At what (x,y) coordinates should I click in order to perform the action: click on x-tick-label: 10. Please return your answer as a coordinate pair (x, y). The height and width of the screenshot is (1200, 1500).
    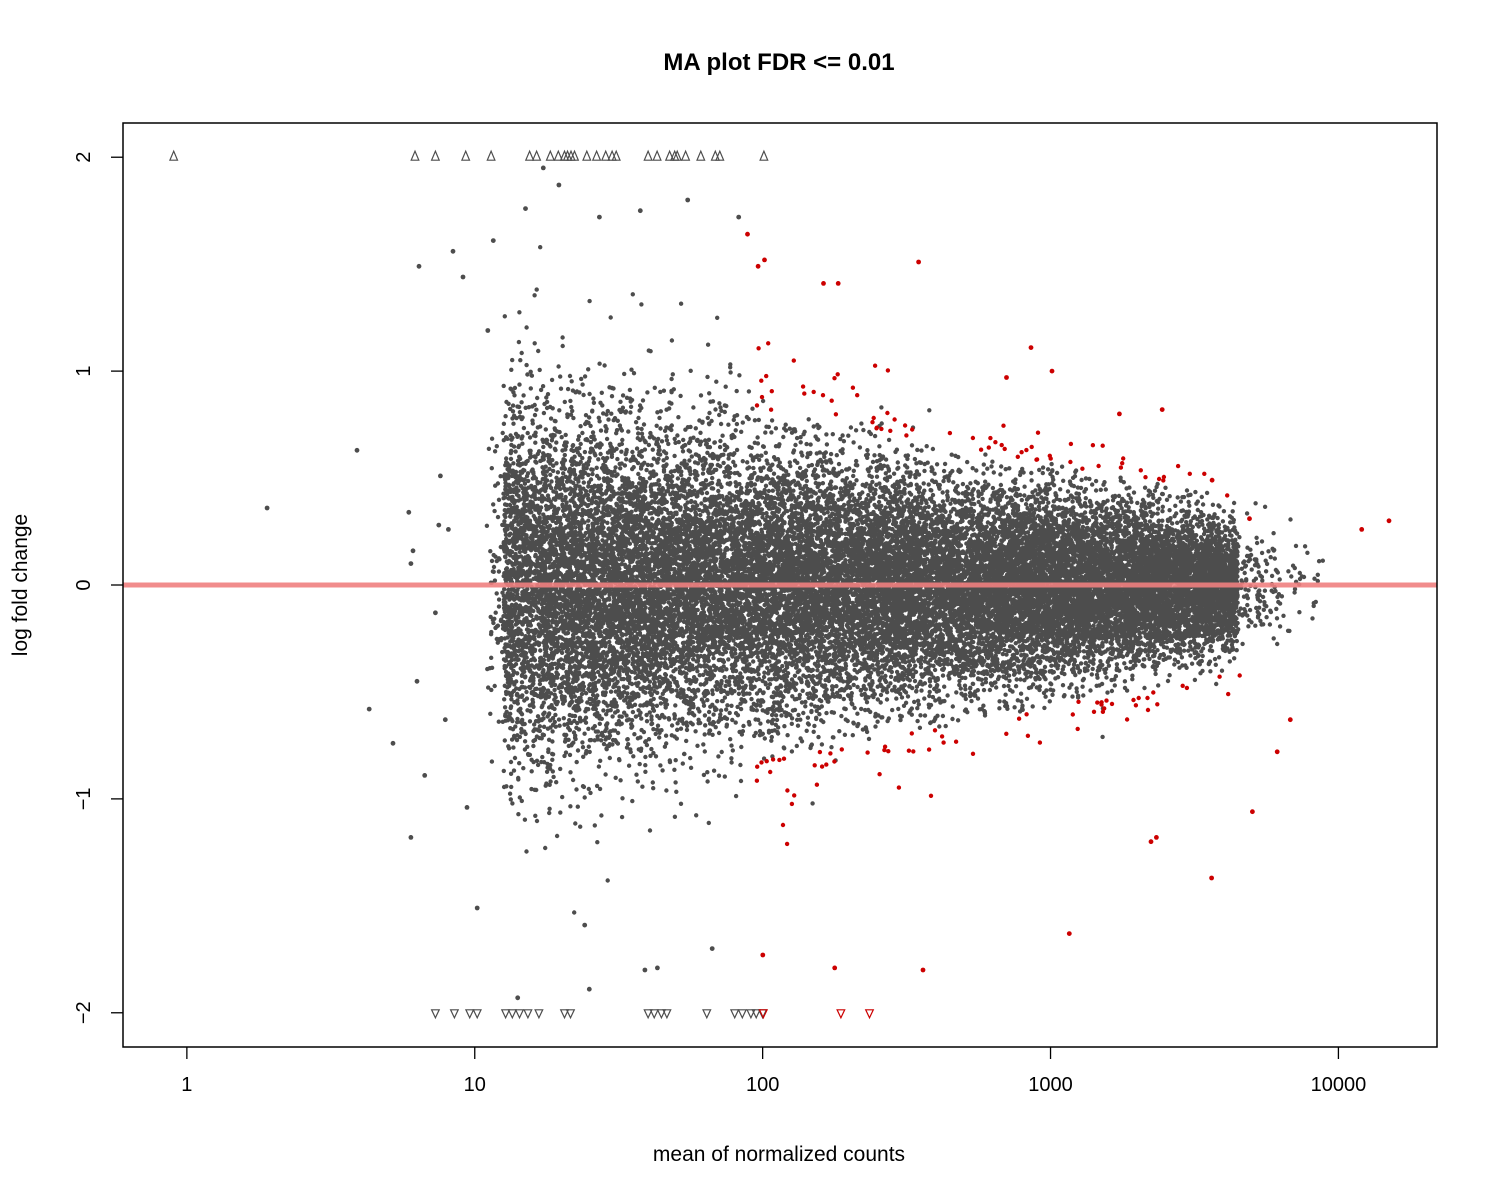
    Looking at the image, I should click on (475, 1085).